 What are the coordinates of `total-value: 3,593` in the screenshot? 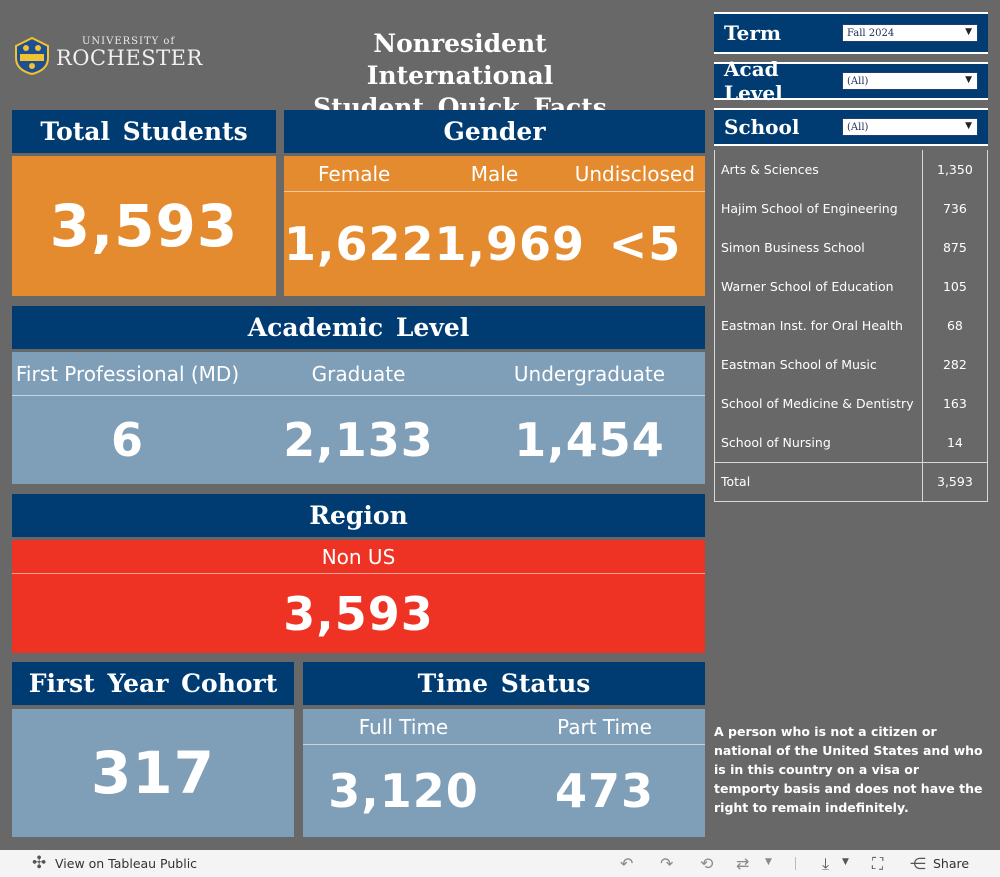 It's located at (955, 481).